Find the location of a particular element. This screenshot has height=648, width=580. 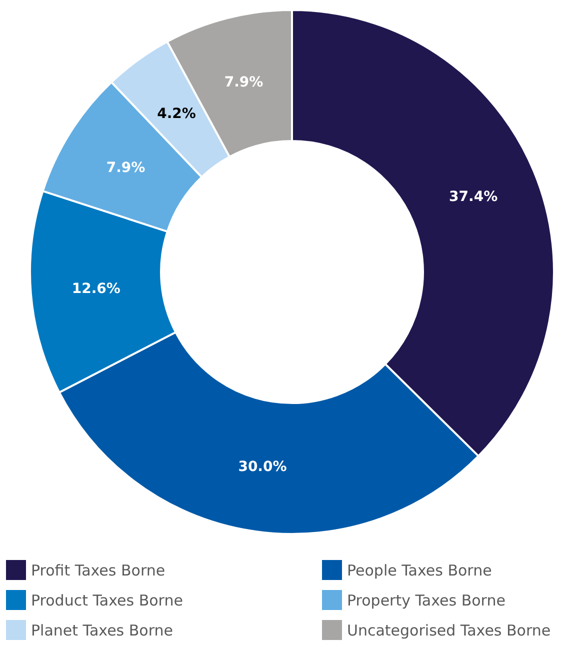

data-label: 37.4% is located at coordinates (473, 197).